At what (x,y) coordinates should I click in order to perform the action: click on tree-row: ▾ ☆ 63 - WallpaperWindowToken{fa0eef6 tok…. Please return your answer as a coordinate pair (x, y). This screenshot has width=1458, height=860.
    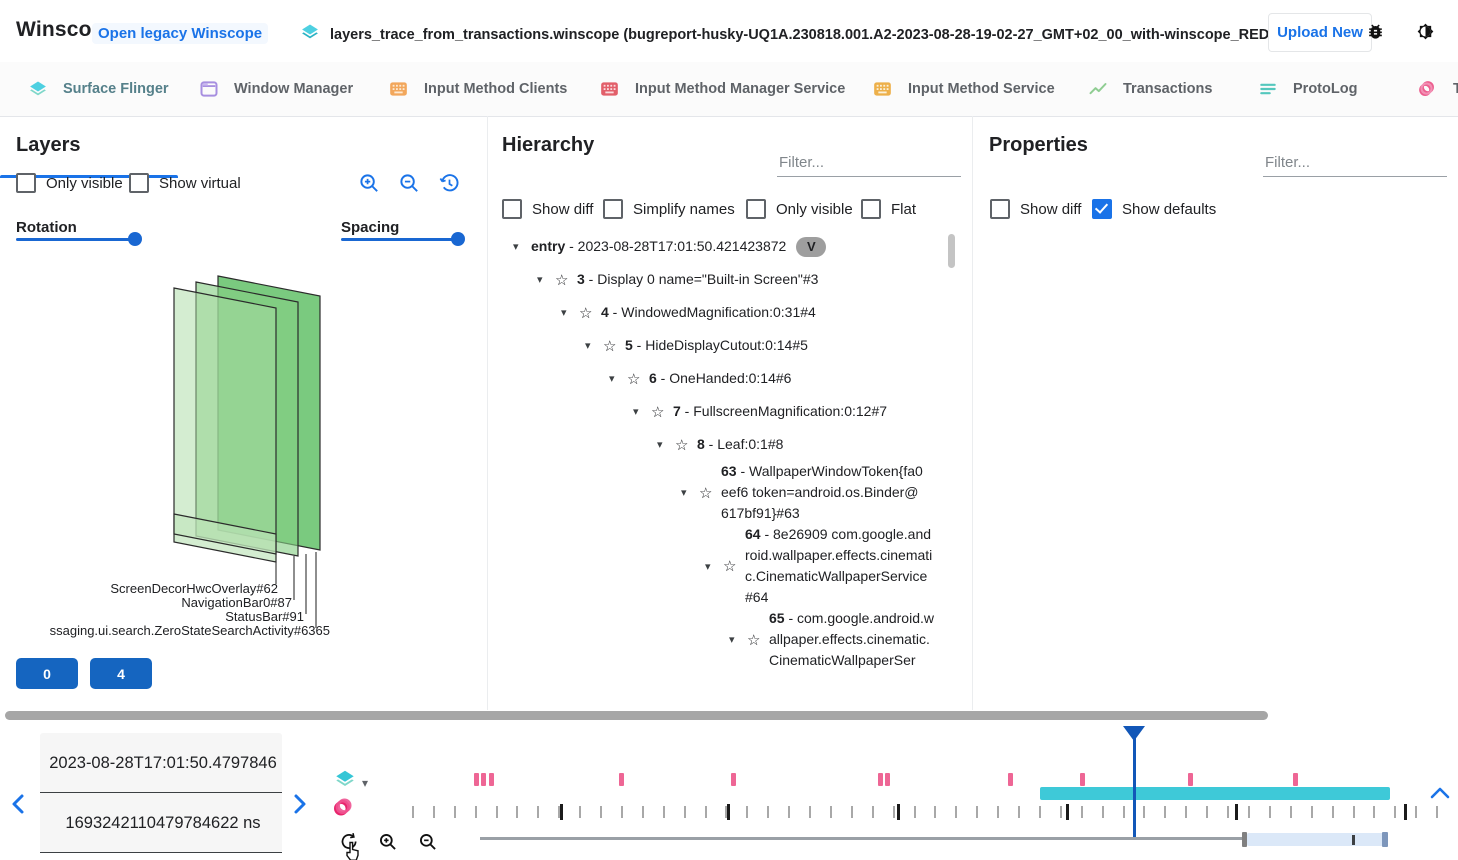
    Looking at the image, I should click on (802, 492).